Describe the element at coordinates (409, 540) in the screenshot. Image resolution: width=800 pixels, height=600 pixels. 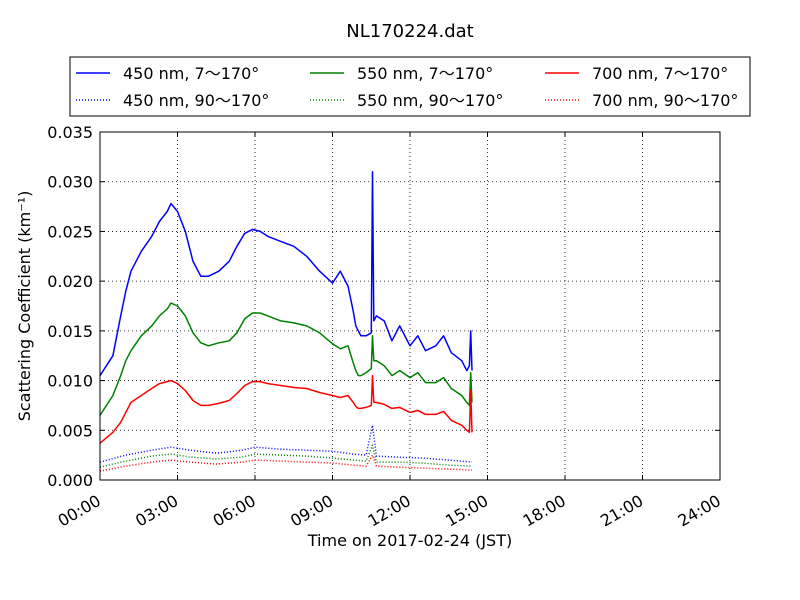
I see `x-axis-label: Time on 2017-02-24 (JST)` at that location.